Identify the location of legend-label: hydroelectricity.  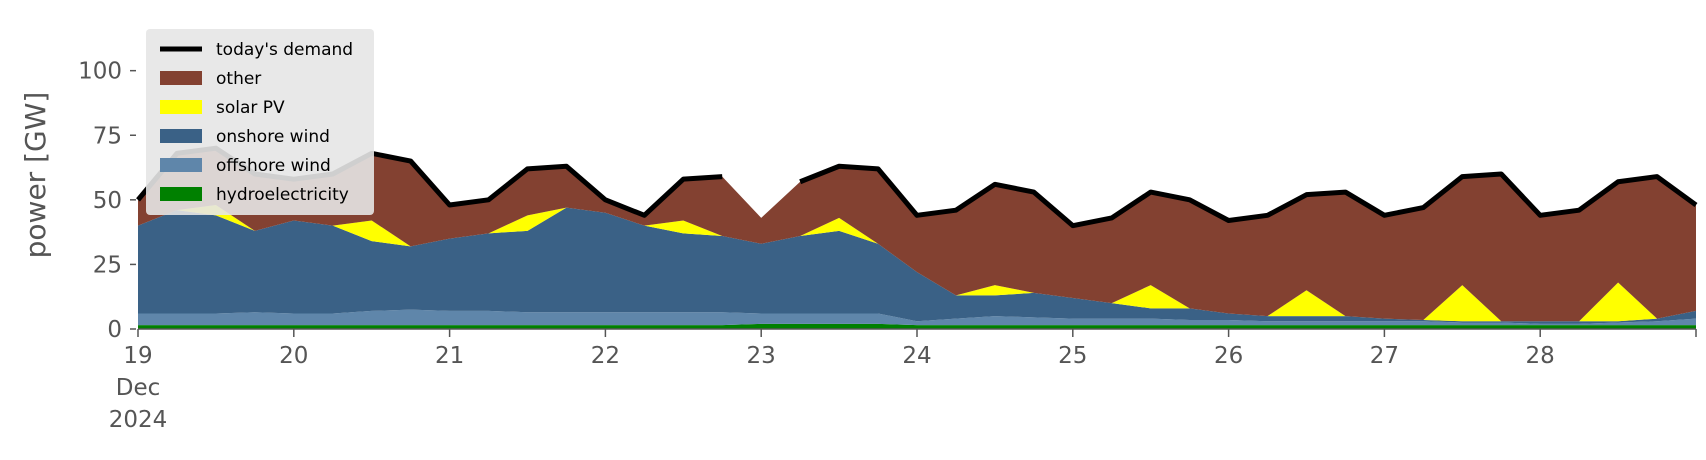
(282, 195).